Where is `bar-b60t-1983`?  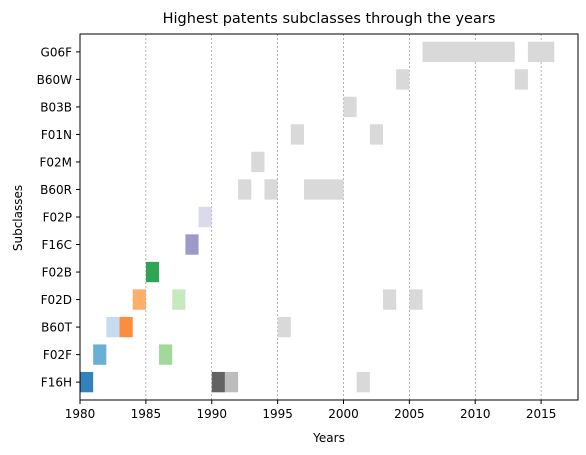
bar-b60t-1983 is located at coordinates (126, 327).